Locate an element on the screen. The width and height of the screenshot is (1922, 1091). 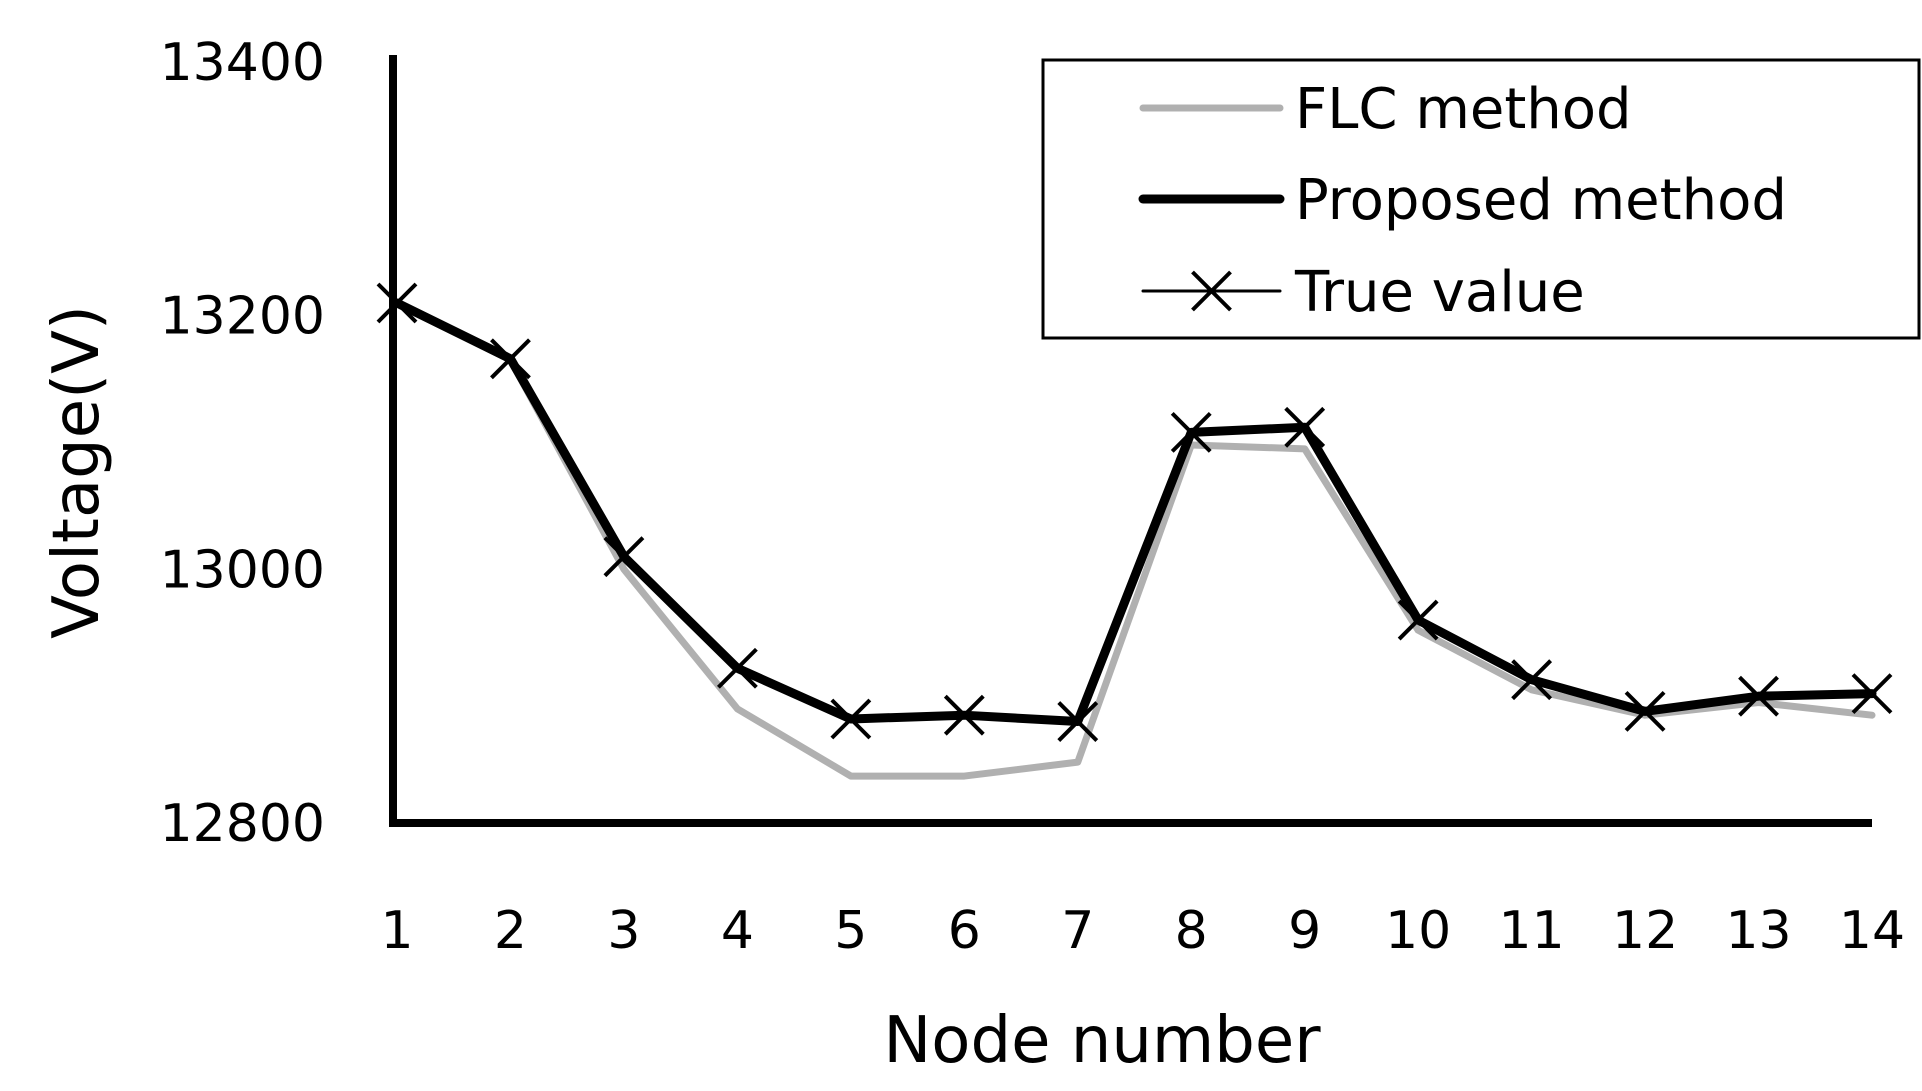
legend-items: FLC method Proposed method True value is located at coordinates (1462, 201).